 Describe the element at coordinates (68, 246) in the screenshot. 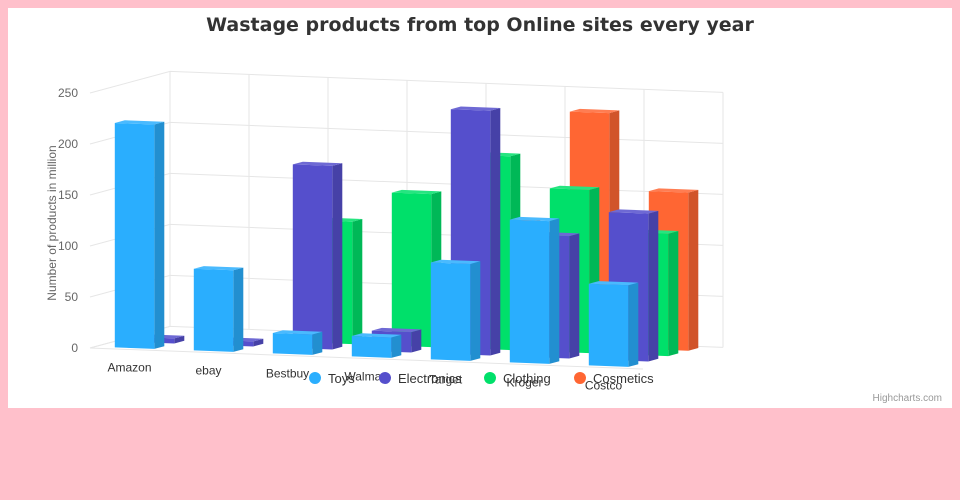

I see `y-tick-label: 100` at that location.